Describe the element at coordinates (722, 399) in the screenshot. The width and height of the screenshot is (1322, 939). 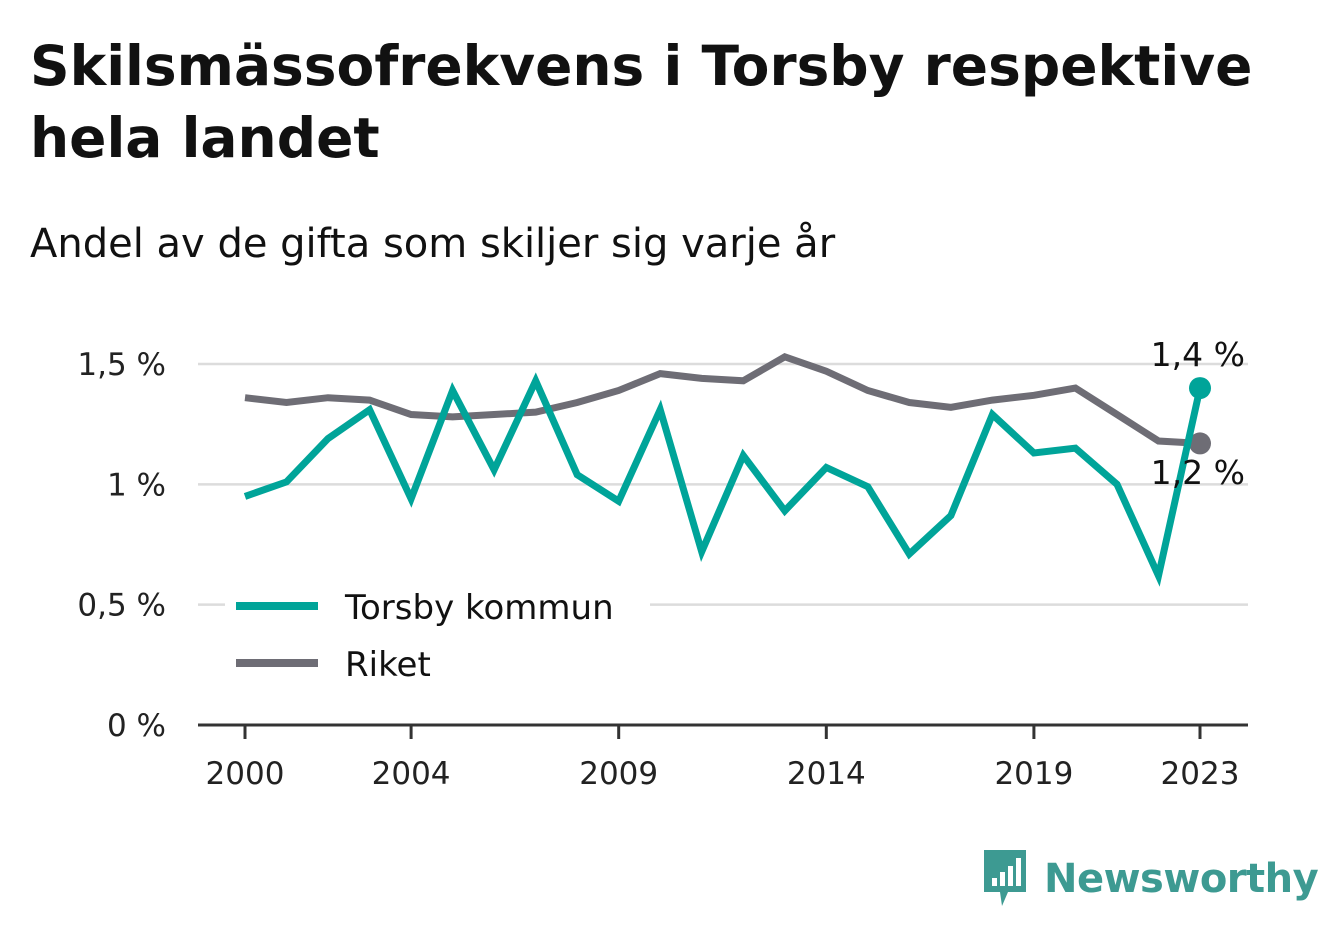
I see `series-line-riket` at that location.